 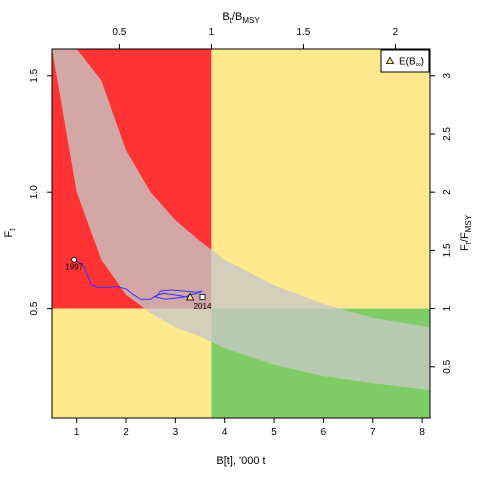 What do you see at coordinates (34, 75) in the screenshot?
I see `y-tick-label: 1.5` at bounding box center [34, 75].